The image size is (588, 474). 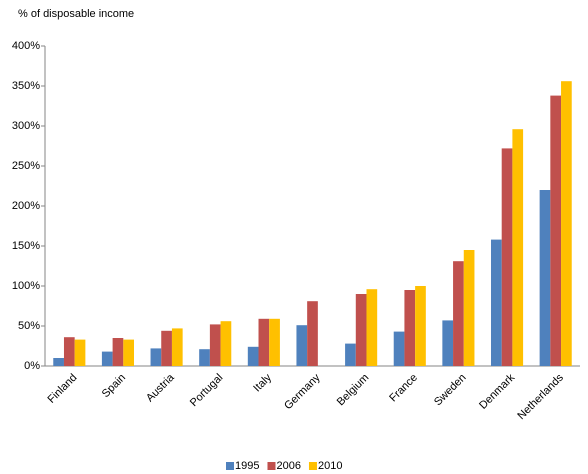 What do you see at coordinates (353, 390) in the screenshot?
I see `x-tick-label: Belgium` at bounding box center [353, 390].